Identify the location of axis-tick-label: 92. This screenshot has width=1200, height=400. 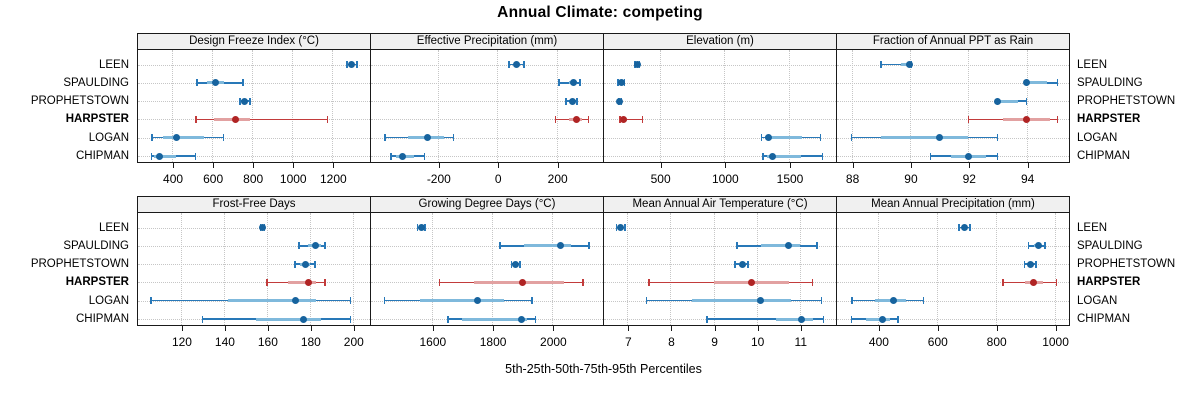
(969, 179).